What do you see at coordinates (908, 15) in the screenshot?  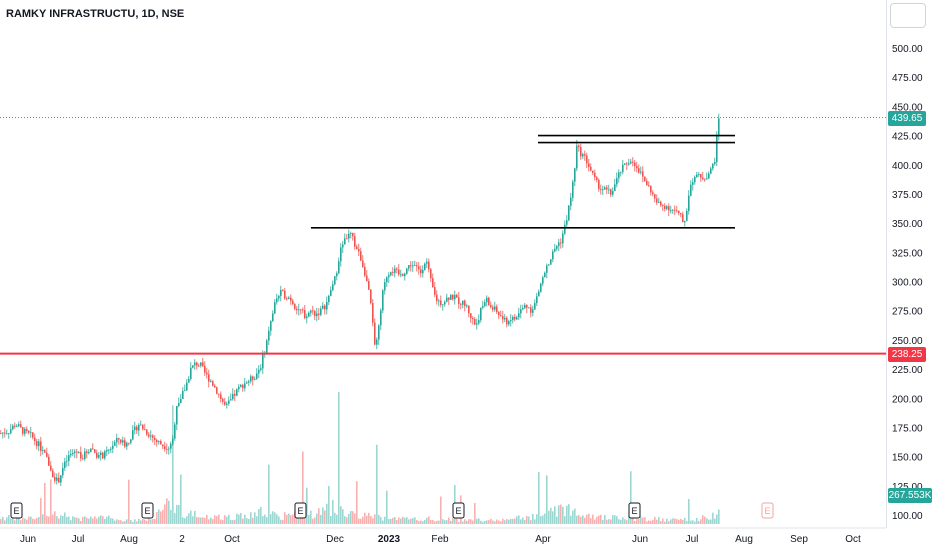 I see `menu-button-icon` at bounding box center [908, 15].